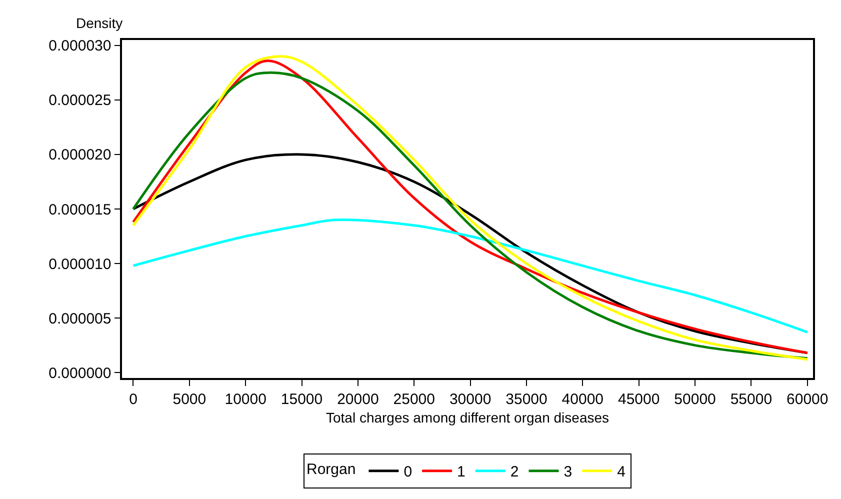 This screenshot has height=499, width=841. What do you see at coordinates (80, 264) in the screenshot?
I see `y-tick-label: 0.000010` at bounding box center [80, 264].